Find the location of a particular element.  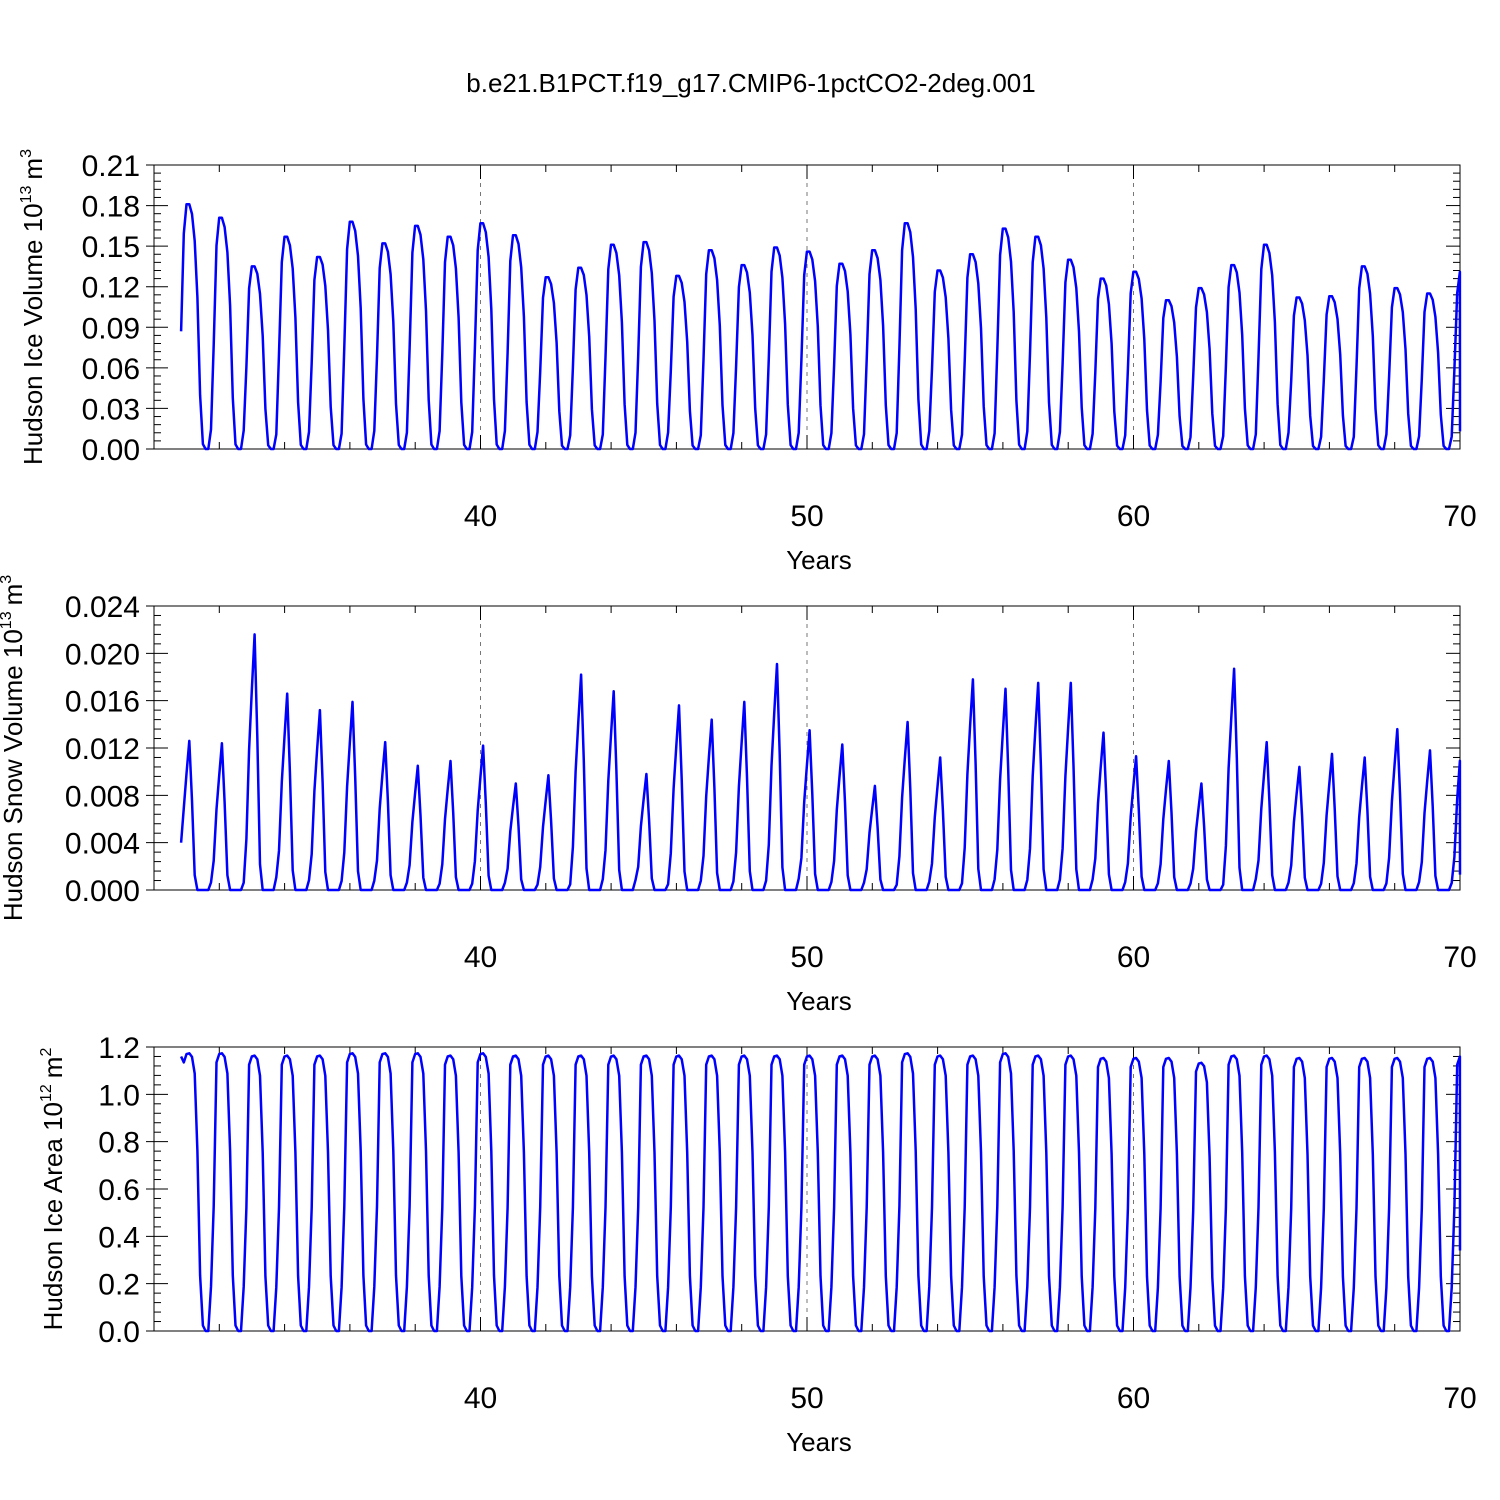

y-tick-label: 0.12 is located at coordinates (111, 288).